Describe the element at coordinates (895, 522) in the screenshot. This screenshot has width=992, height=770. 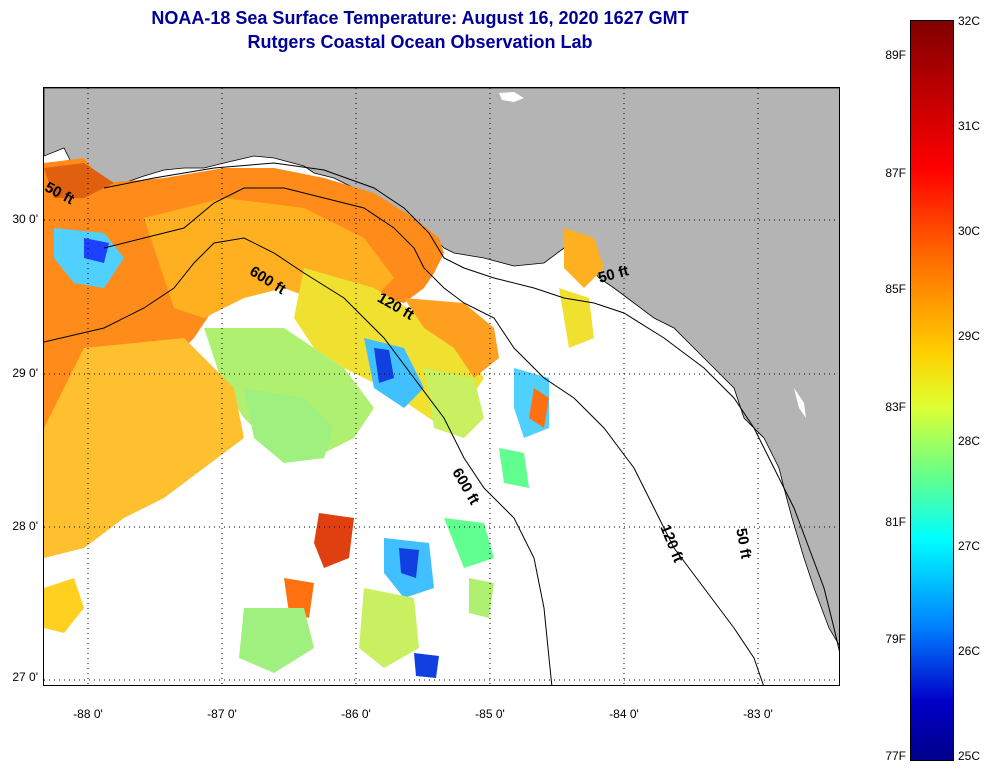
I see `colorbar-fahrenheit-label: 81F` at that location.